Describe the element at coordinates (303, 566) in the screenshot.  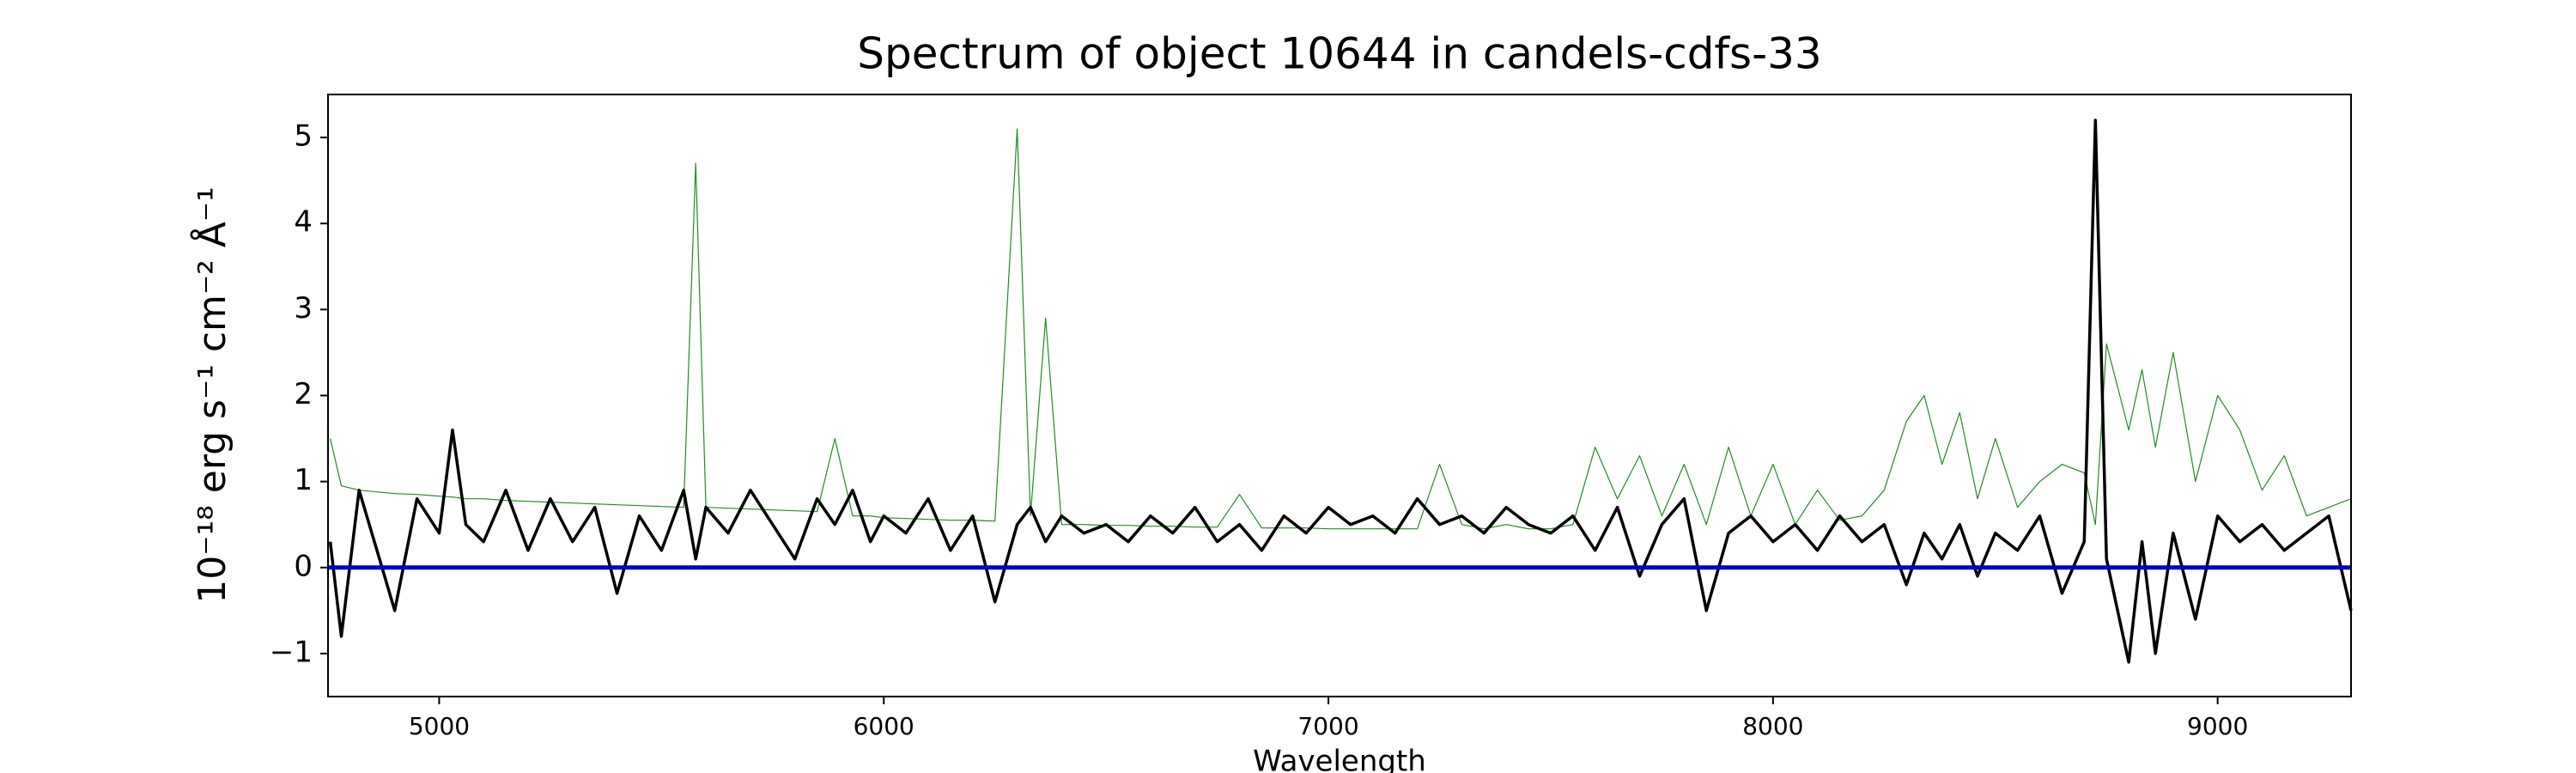
I see `y-tick-label: 0` at that location.